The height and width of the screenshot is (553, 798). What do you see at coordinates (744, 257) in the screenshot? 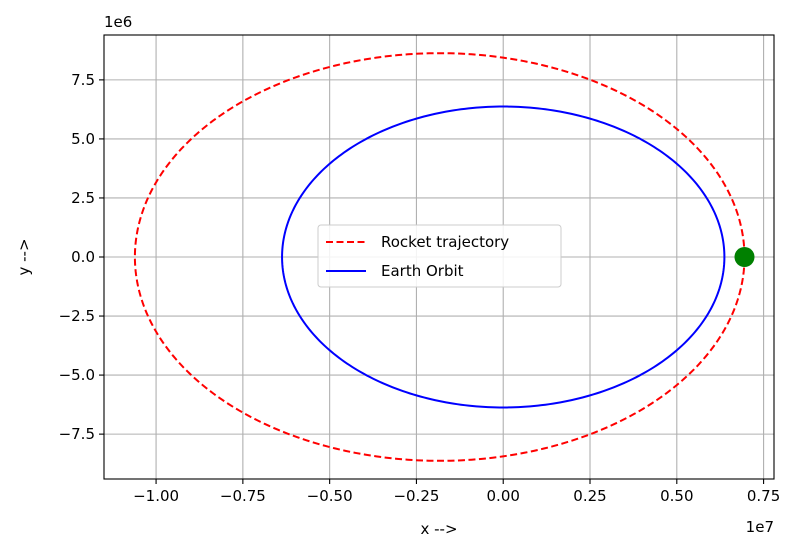
I see `marker-point` at bounding box center [744, 257].